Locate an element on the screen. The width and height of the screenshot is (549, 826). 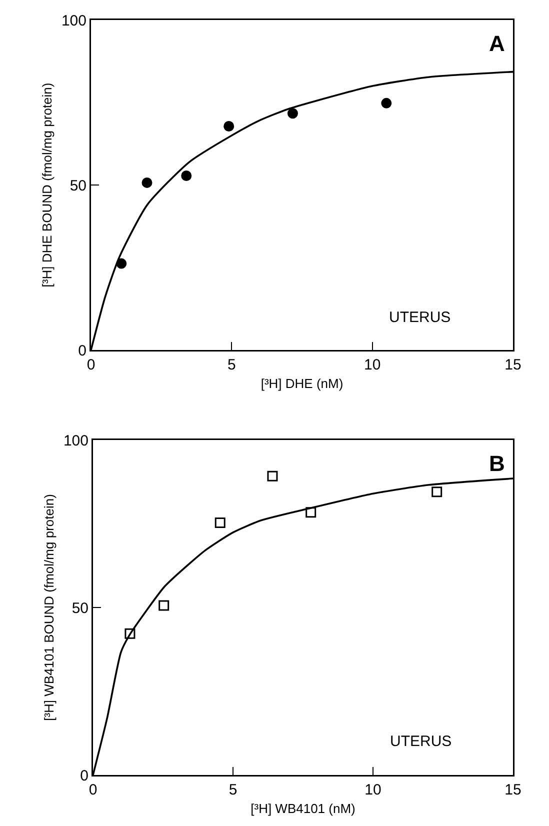
y-axis-title: [³H] WB4101 BOUND (fmol/mg protein) is located at coordinates (49, 607).